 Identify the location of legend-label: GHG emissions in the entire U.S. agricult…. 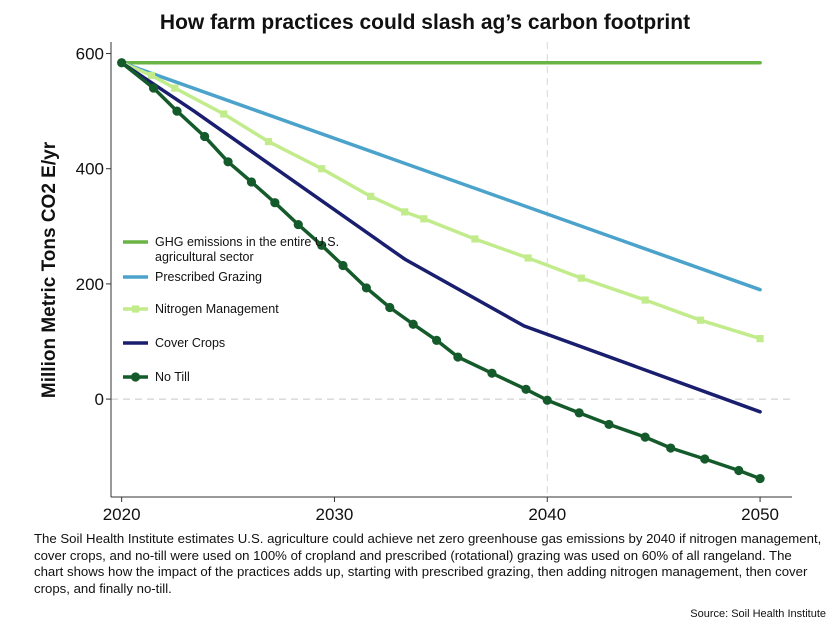
(247, 249).